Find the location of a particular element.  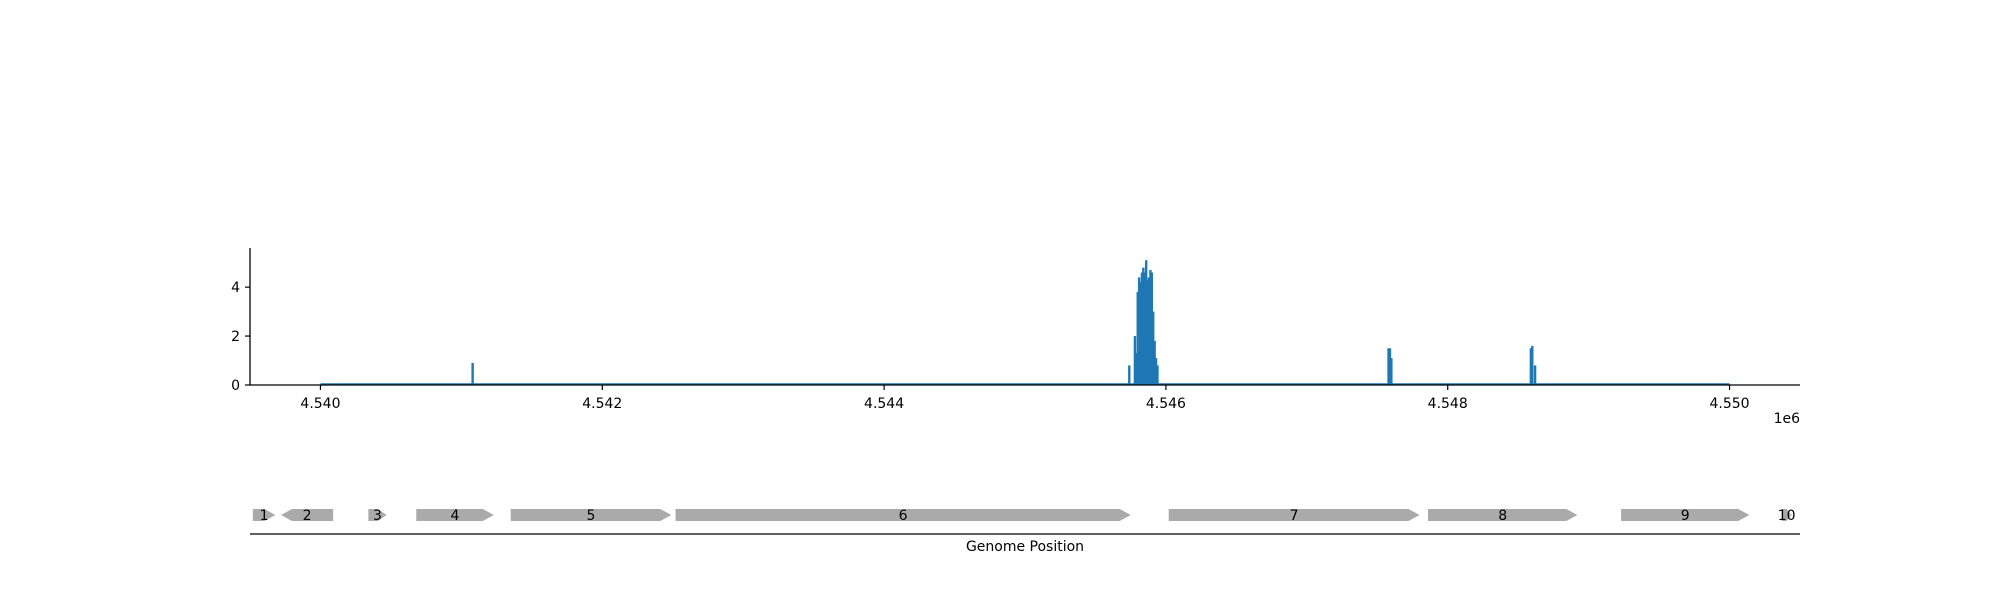

gene-label: 7 is located at coordinates (1294, 516).